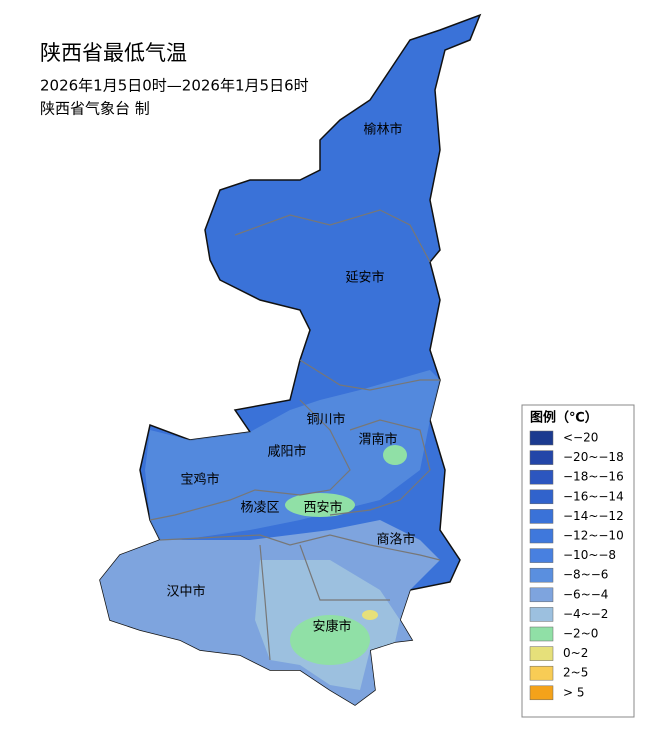 The image size is (650, 730). Describe the element at coordinates (575, 673) in the screenshot. I see `legend-label: 2~5` at that location.